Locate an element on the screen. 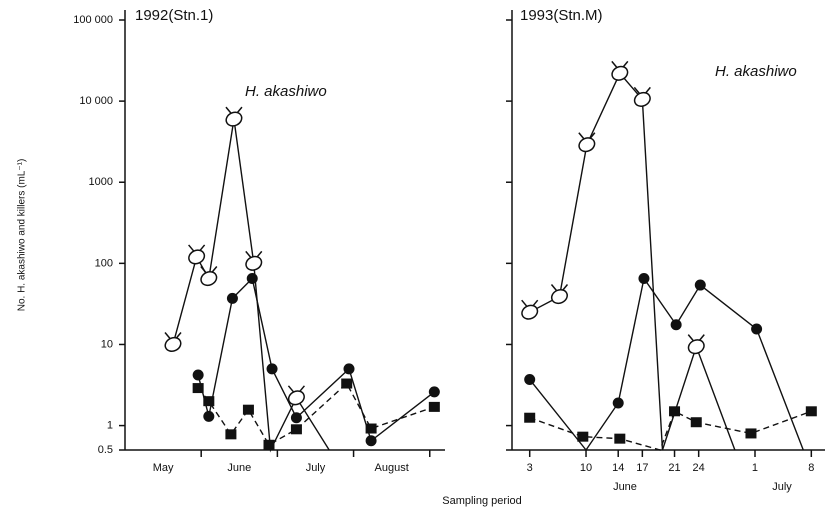 The height and width of the screenshot is (514, 828). panel-title: 1993(Stn.M) is located at coordinates (561, 15).